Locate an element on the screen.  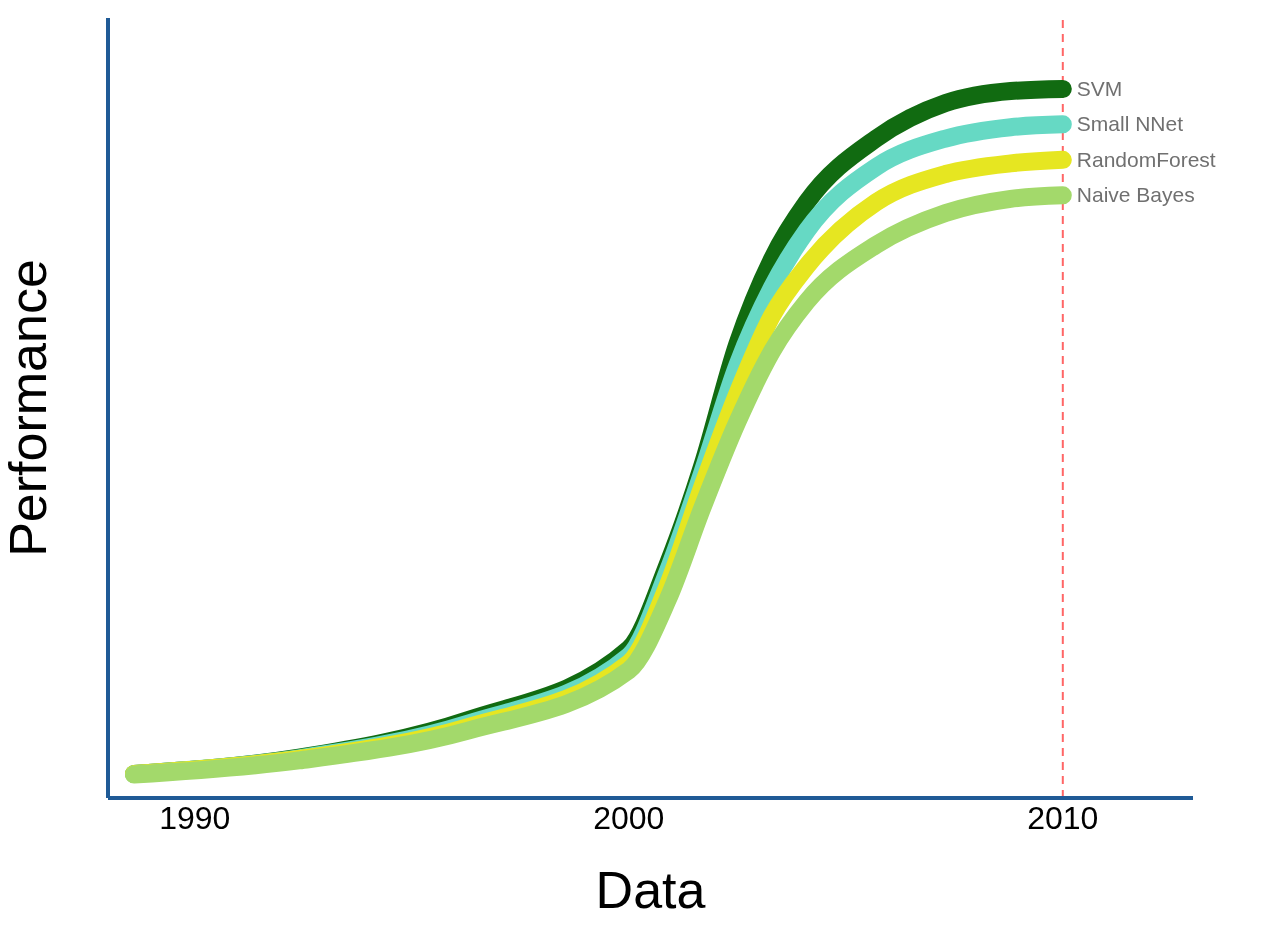
x-axis-title: Data is located at coordinates (650, 890).